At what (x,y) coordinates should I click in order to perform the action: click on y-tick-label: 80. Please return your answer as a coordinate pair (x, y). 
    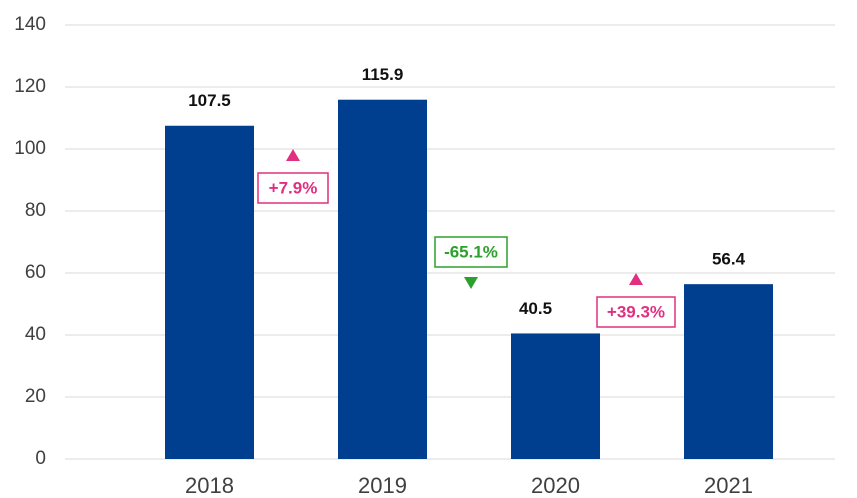
    Looking at the image, I should click on (35, 210).